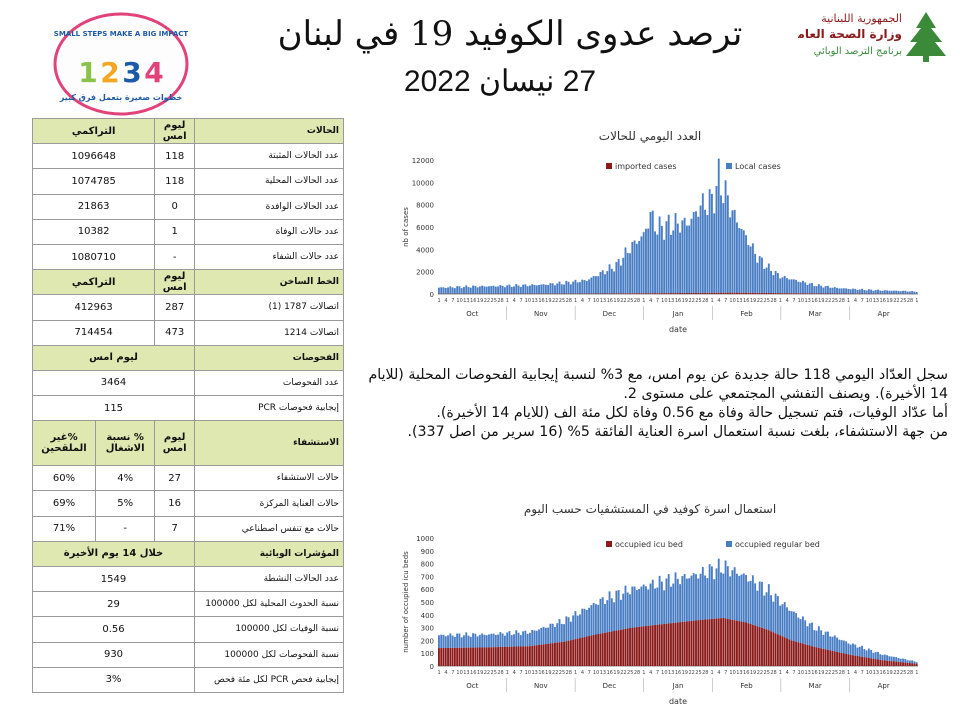 The image size is (960, 720). Describe the element at coordinates (64, 528) in the screenshot. I see `cell-unvaccinated: 71%` at that location.